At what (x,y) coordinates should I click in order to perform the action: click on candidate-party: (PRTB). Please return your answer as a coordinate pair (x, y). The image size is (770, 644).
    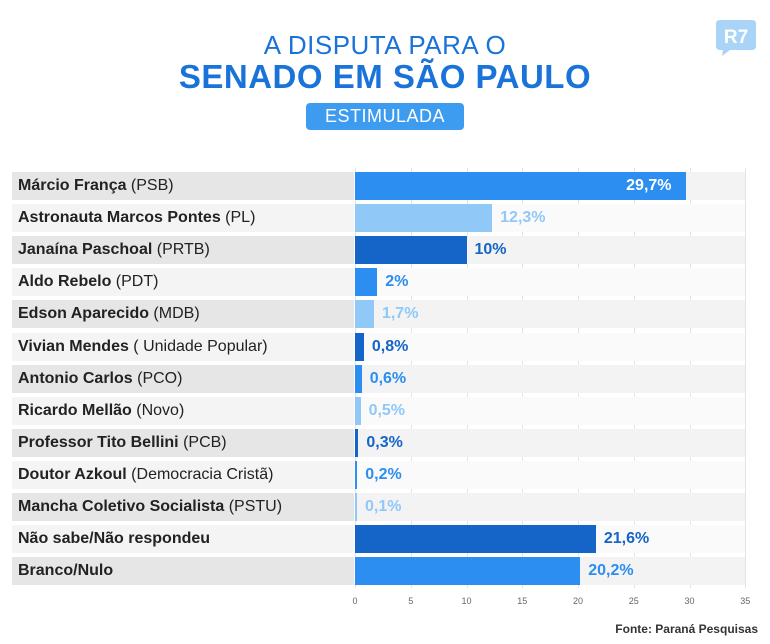
    Looking at the image, I should click on (181, 250).